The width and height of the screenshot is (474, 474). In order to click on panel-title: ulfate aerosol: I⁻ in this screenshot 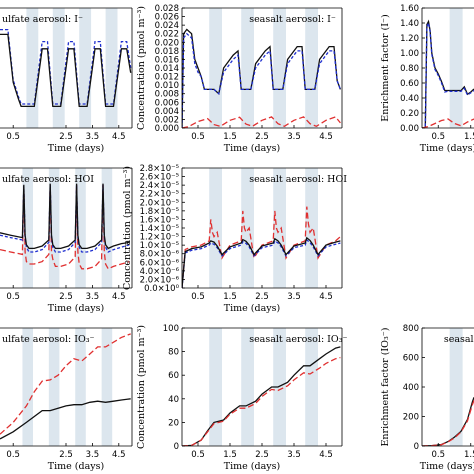, I will do `click(42, 19)`.